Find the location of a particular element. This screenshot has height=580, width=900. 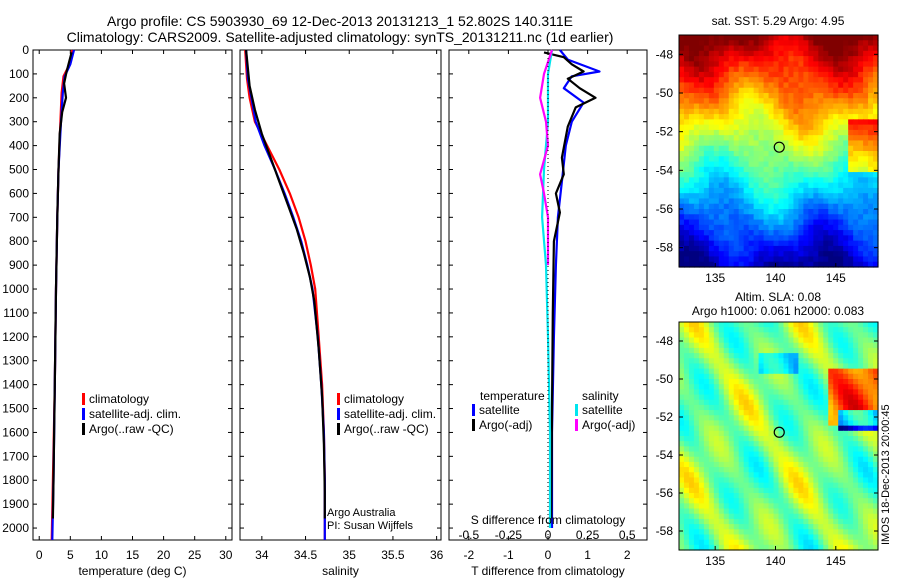

x-tick-label: 34.5 is located at coordinates (306, 555).